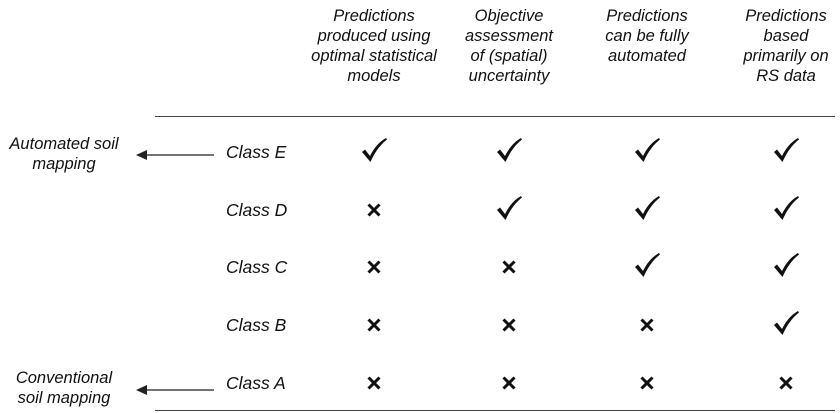  I want to click on column-header-line: of (spatial), so click(509, 56).